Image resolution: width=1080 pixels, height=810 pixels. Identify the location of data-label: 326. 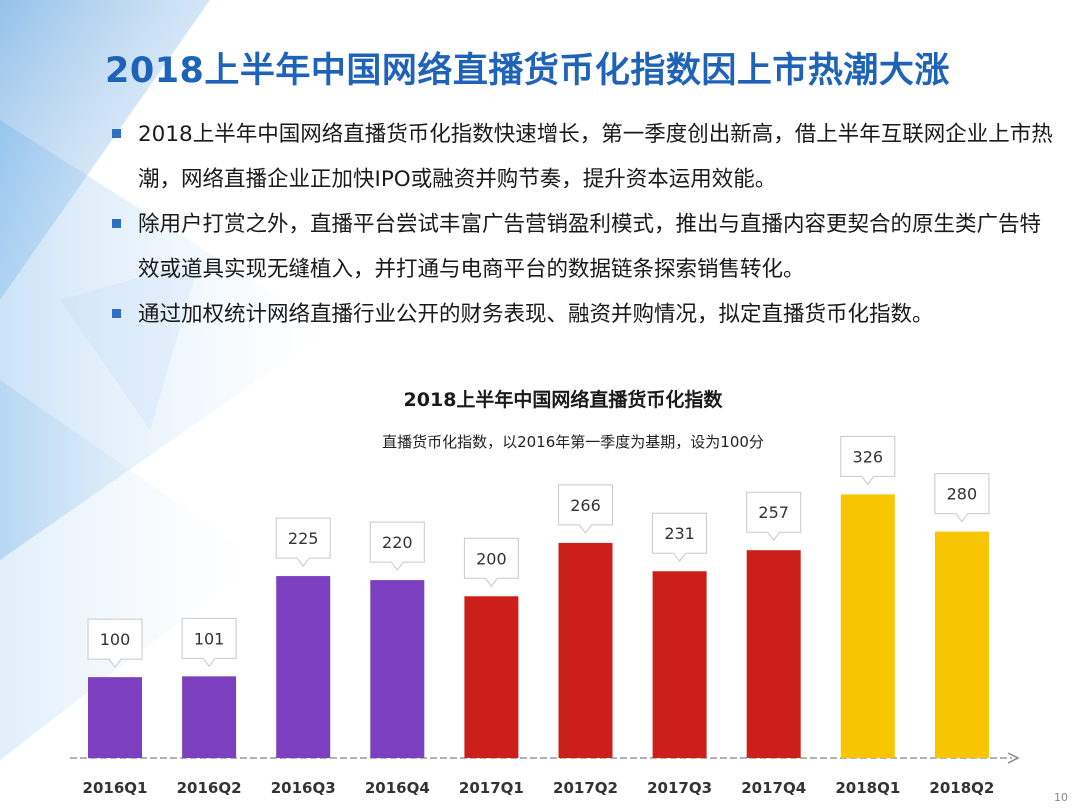
(868, 456).